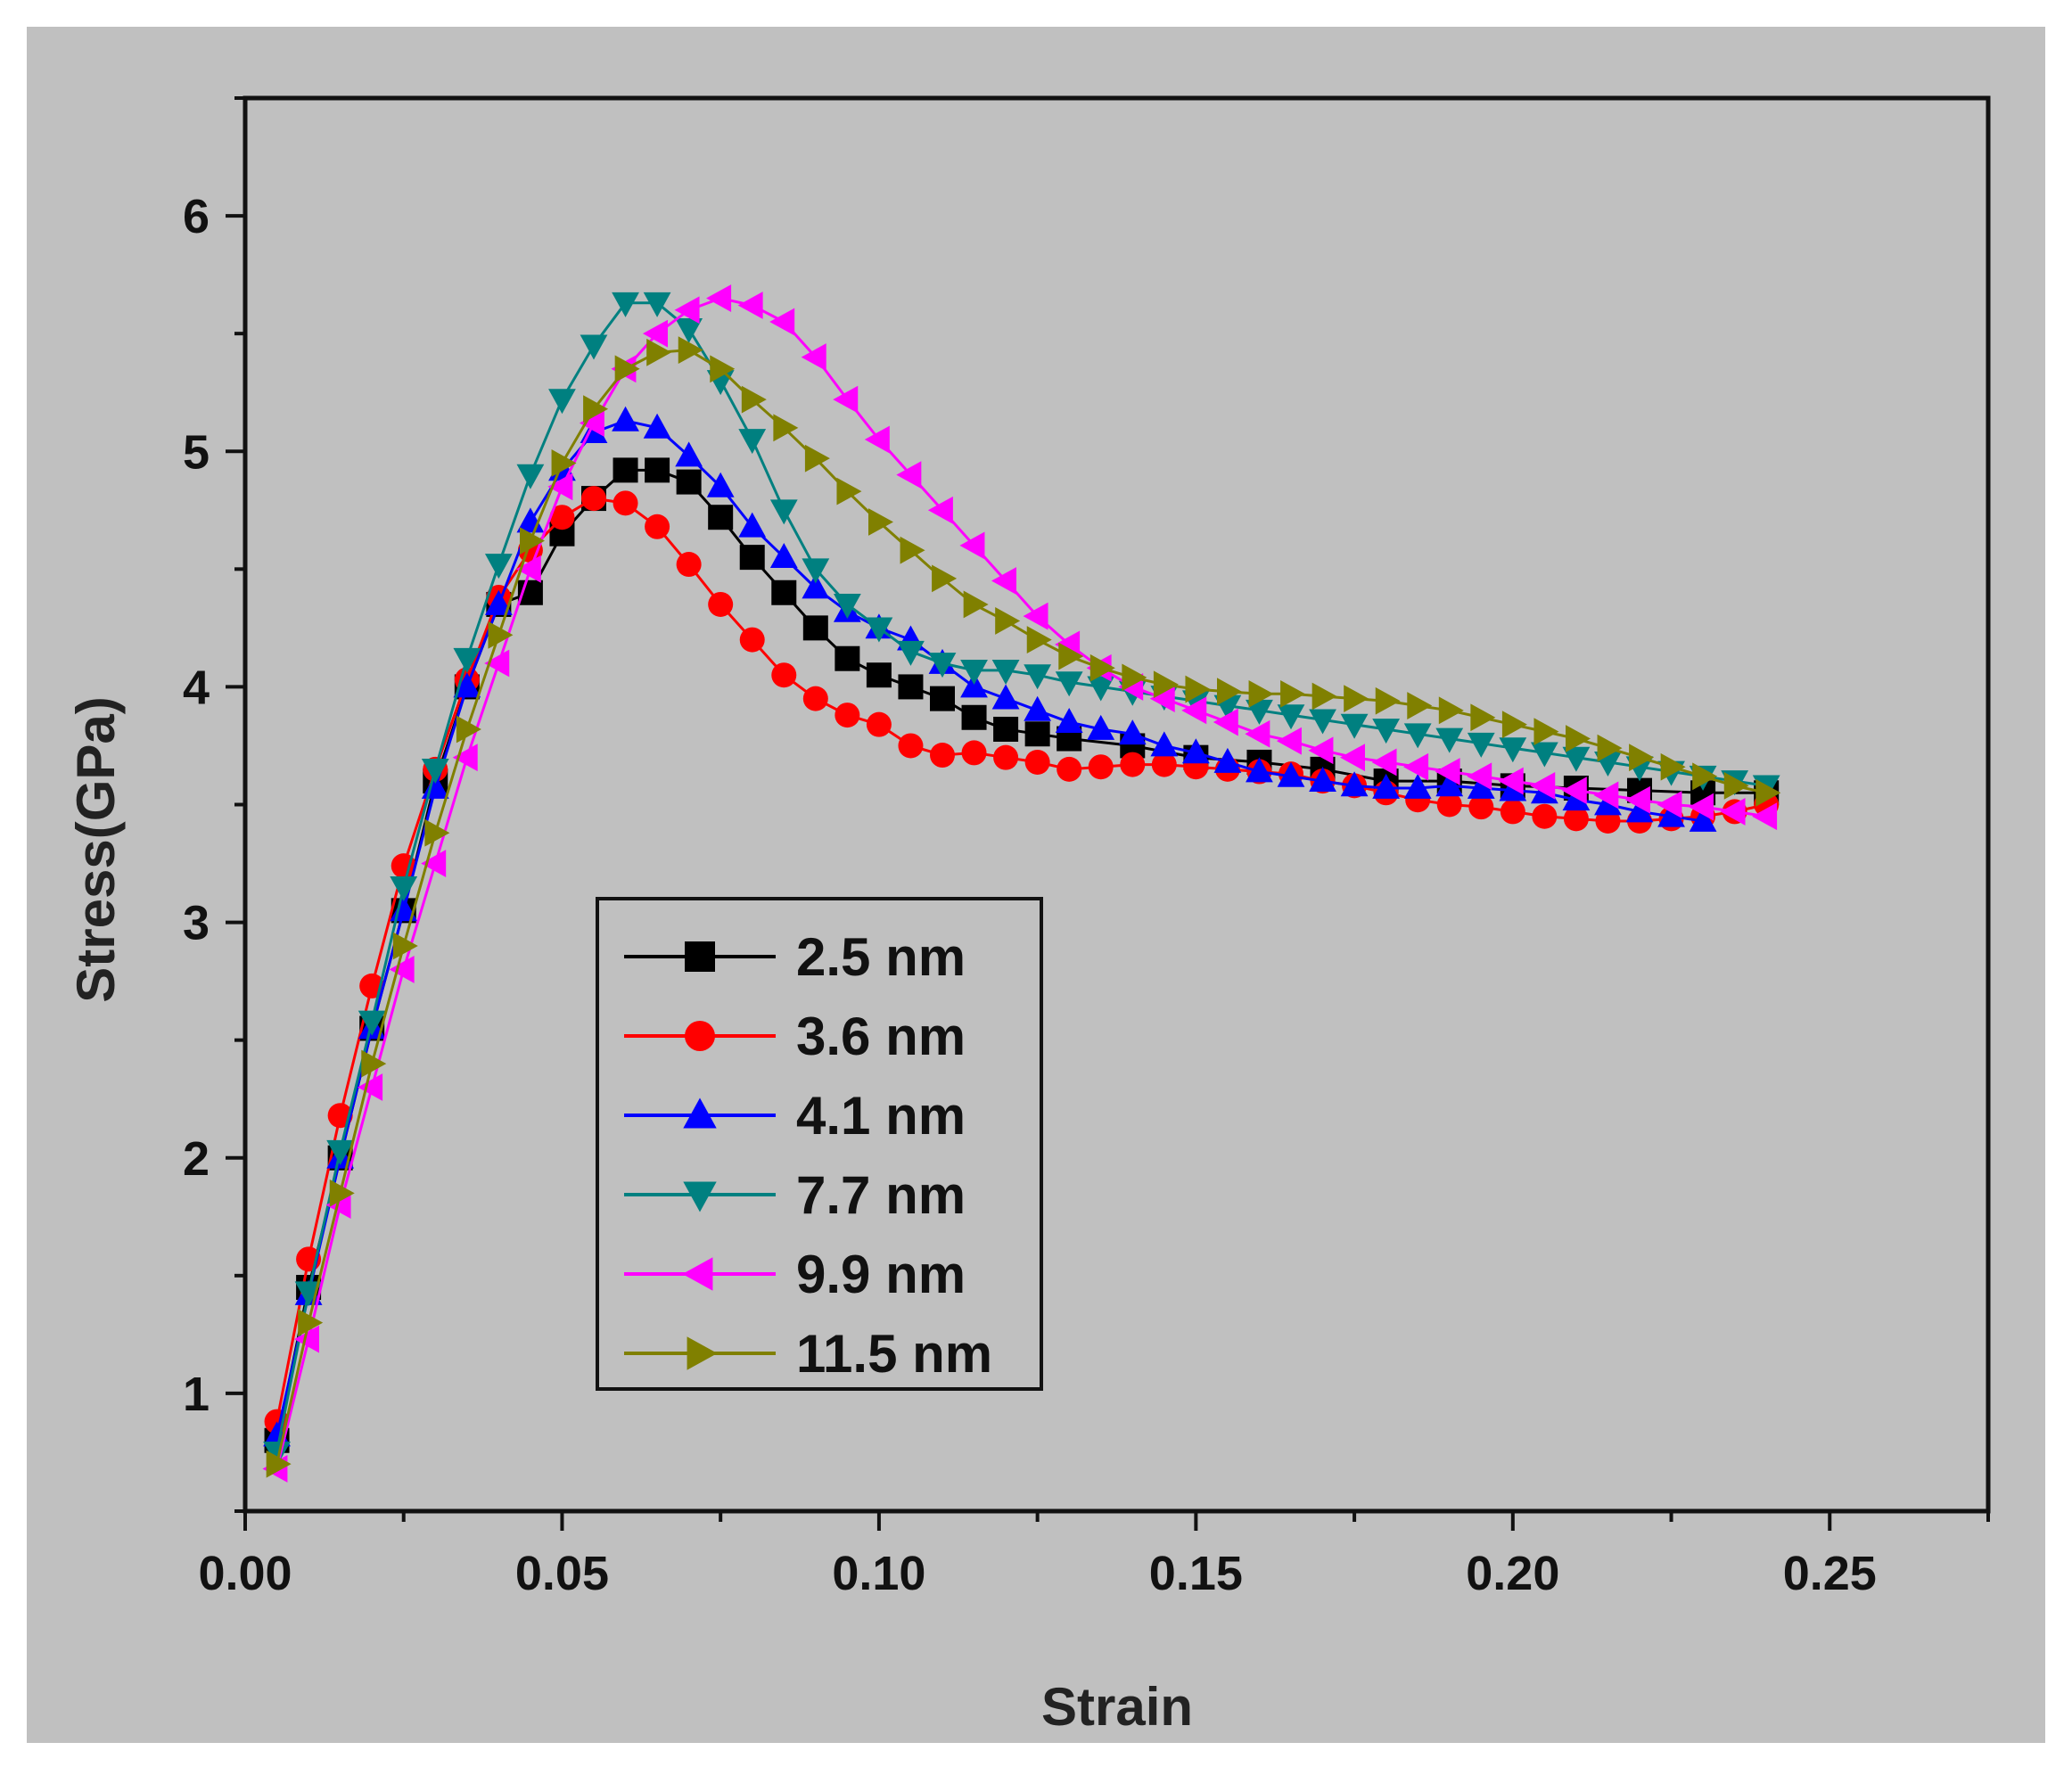 The height and width of the screenshot is (1767, 2072). I want to click on legend-label: 3.6 nm, so click(881, 1036).